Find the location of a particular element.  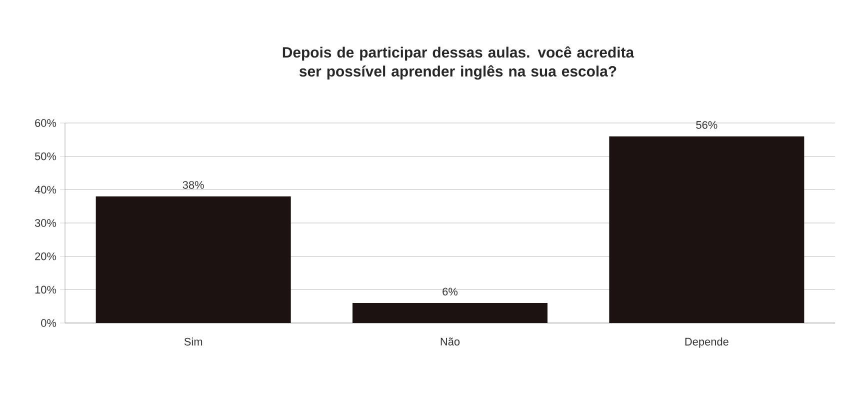

data-label: 56% is located at coordinates (707, 125).